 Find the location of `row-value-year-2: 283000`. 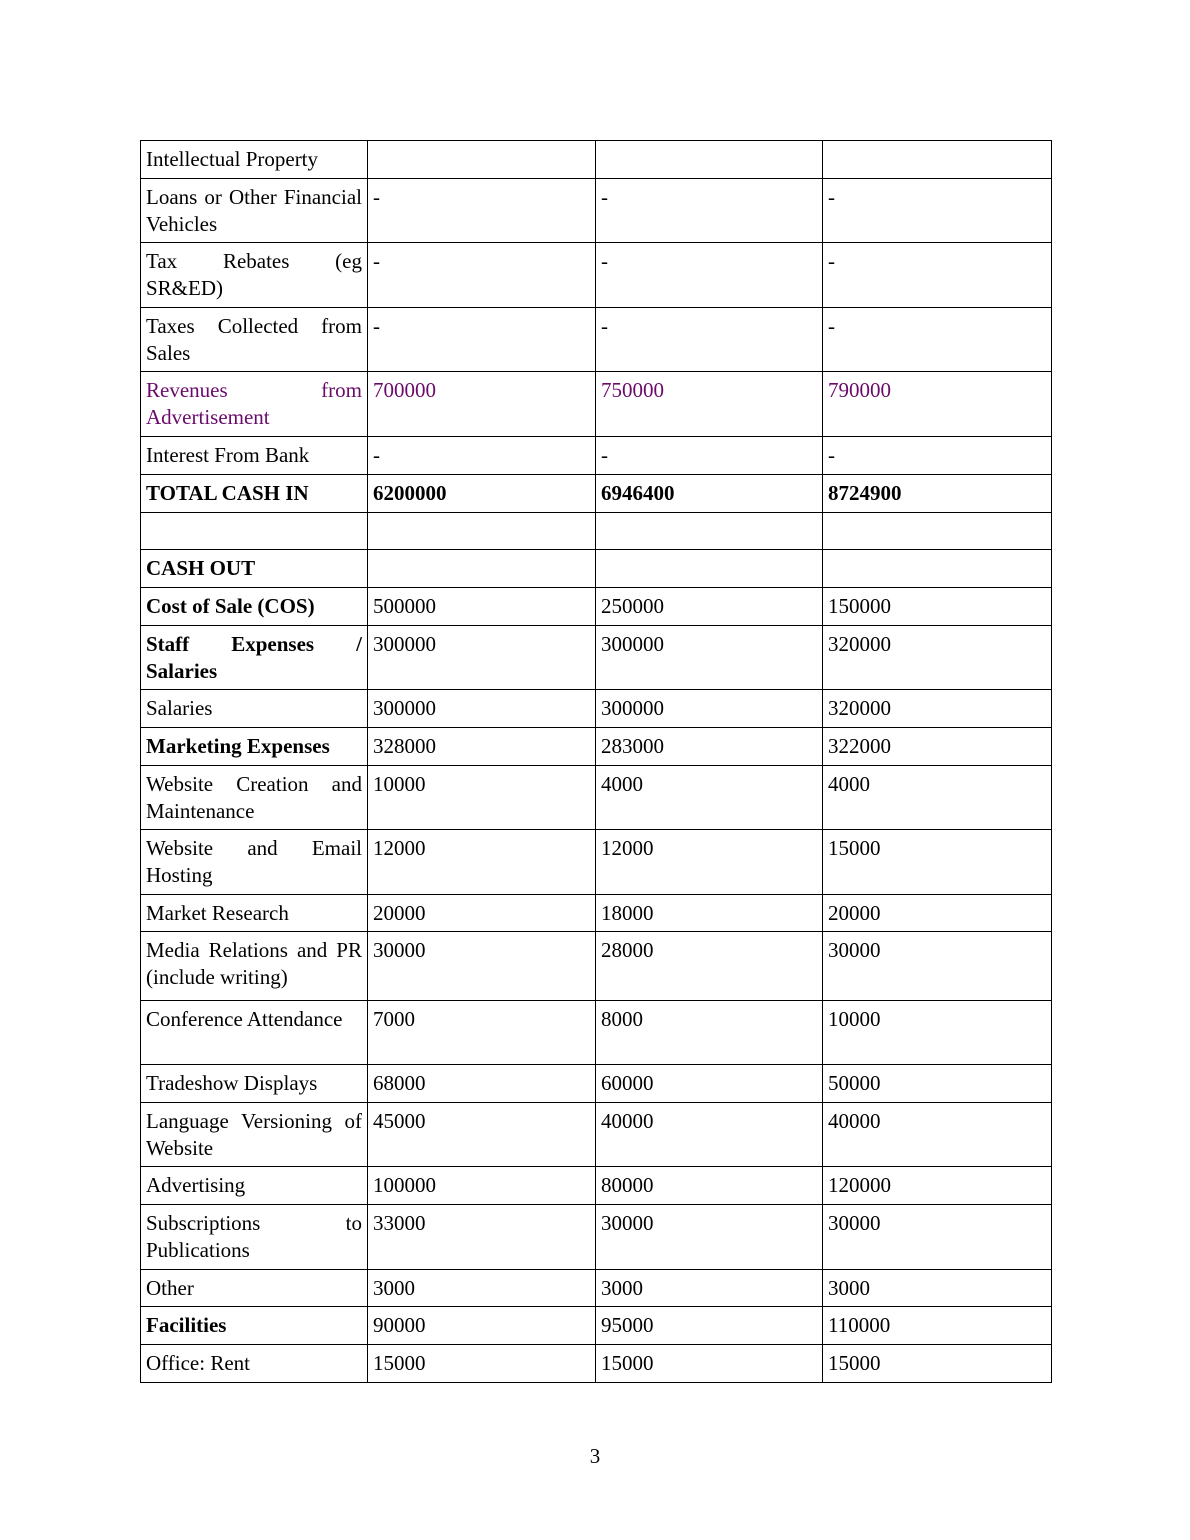

row-value-year-2: 283000 is located at coordinates (709, 746).